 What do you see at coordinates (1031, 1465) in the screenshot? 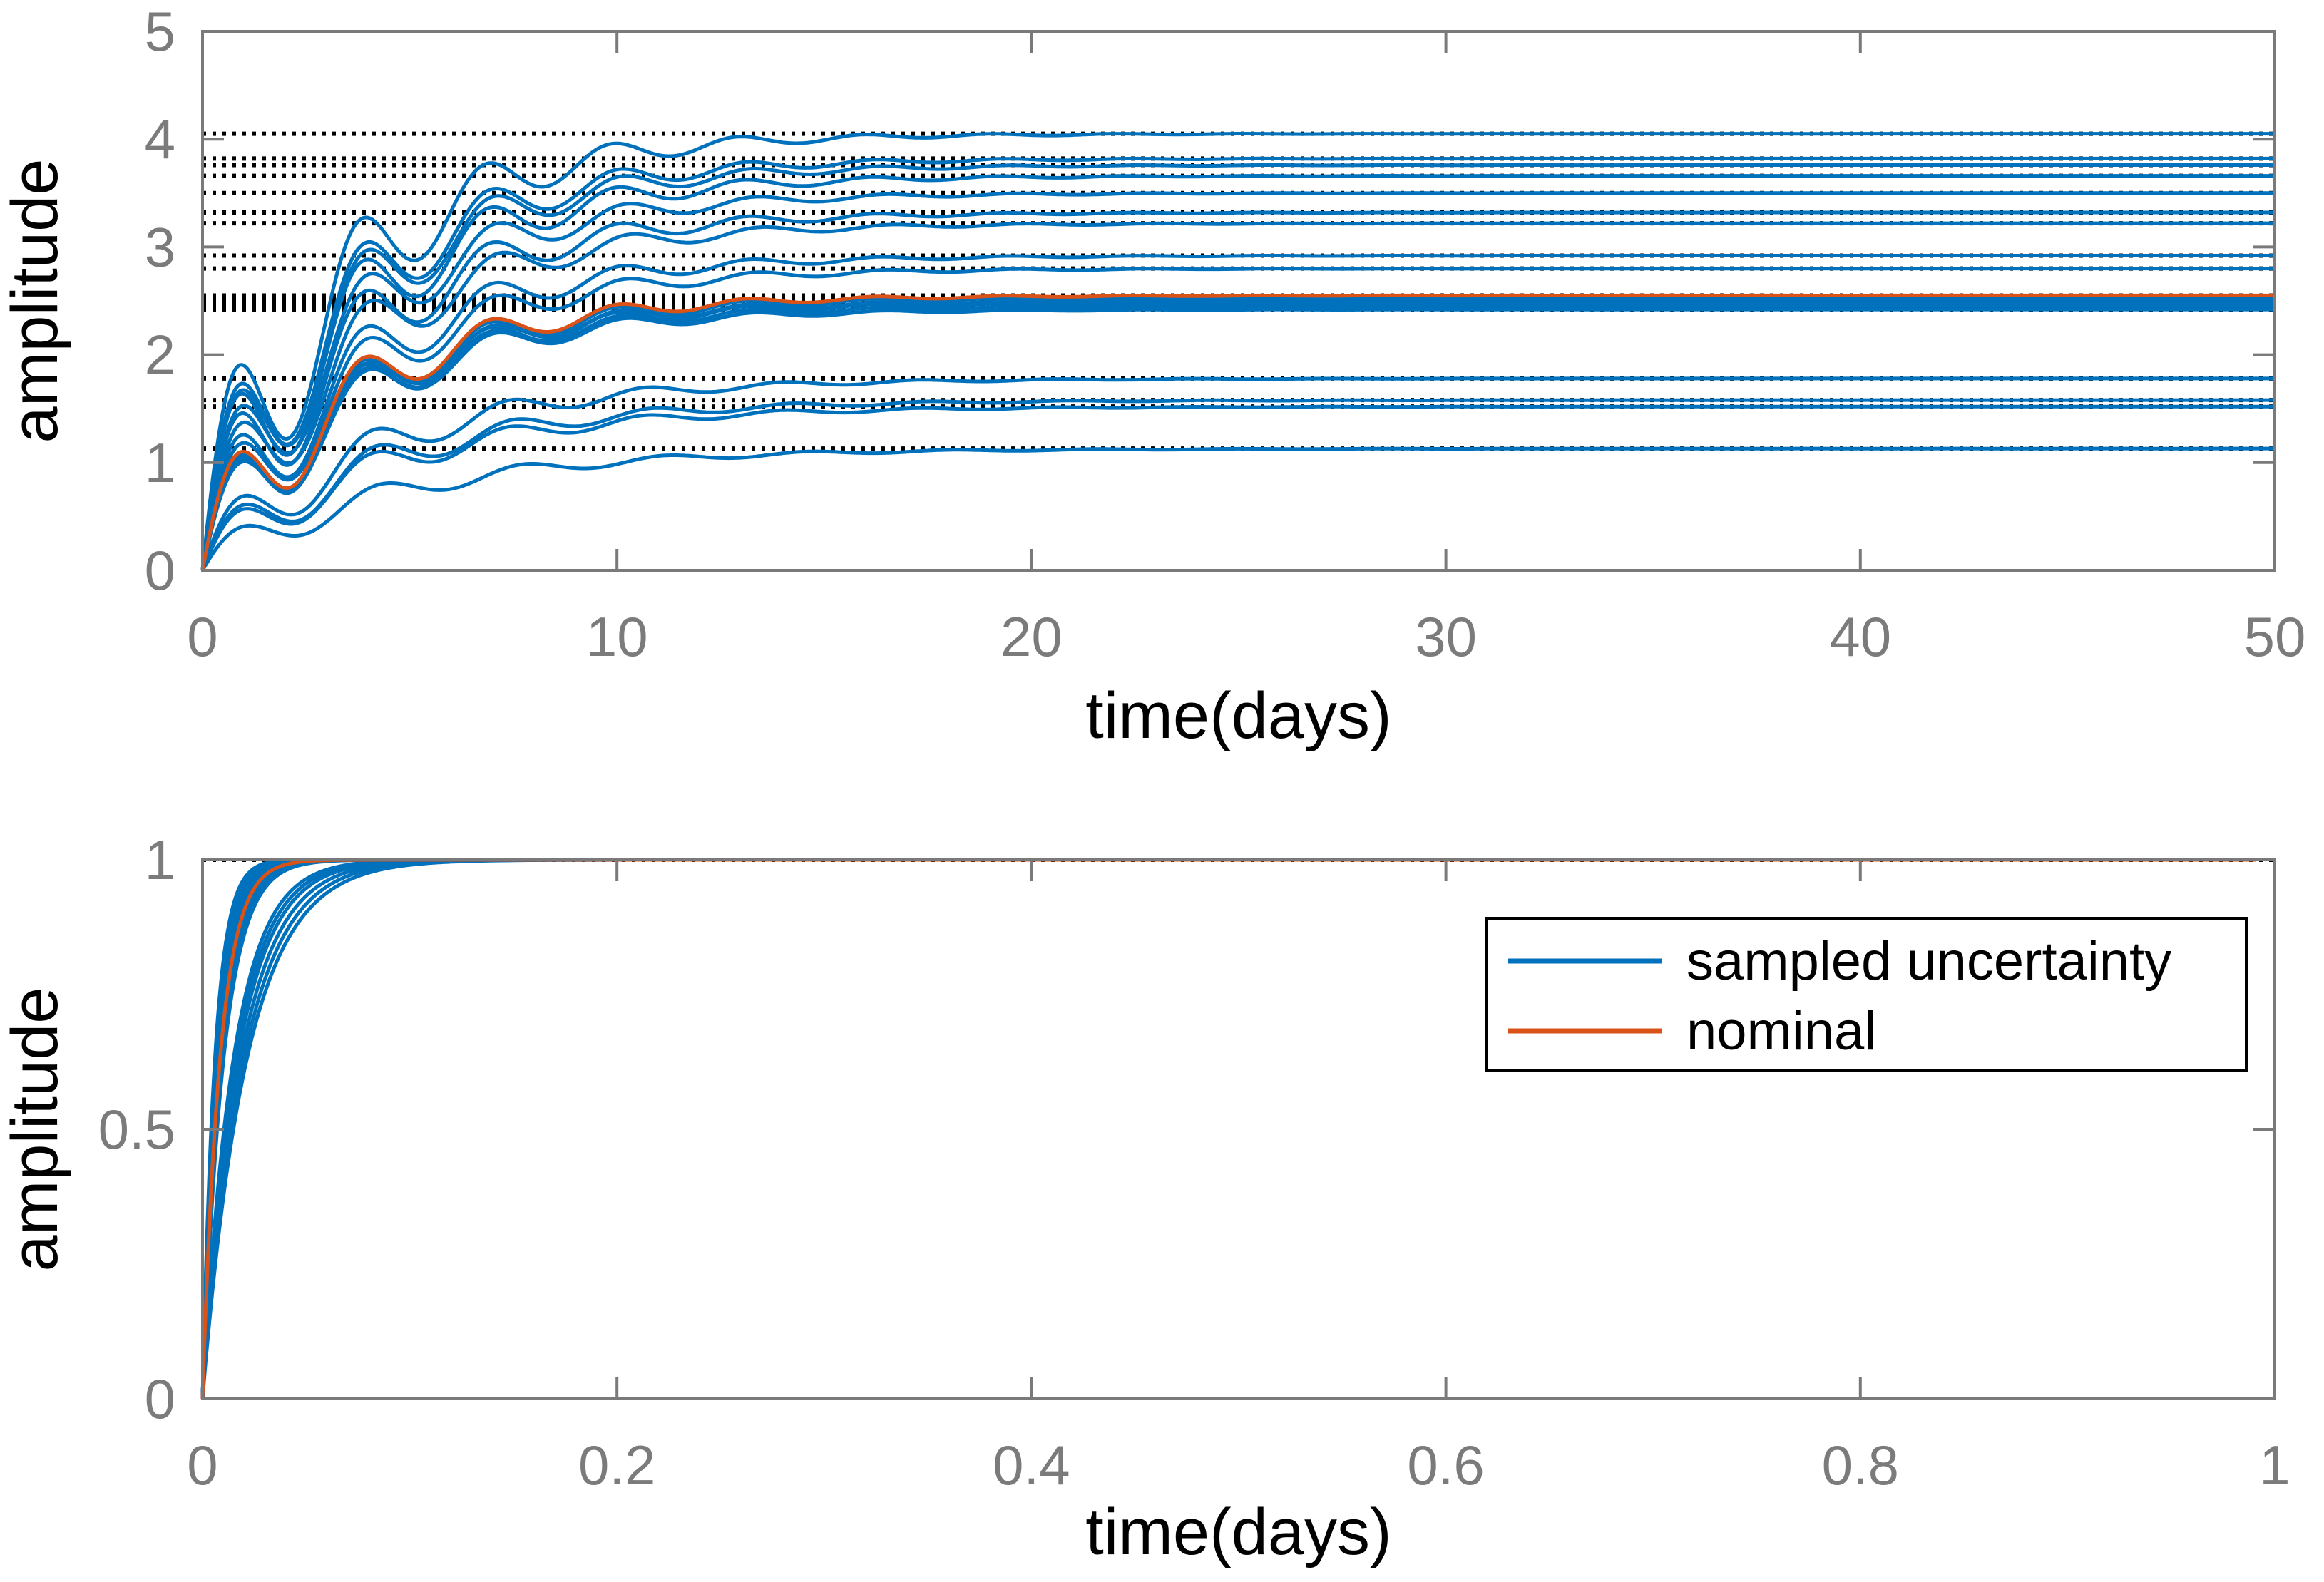
I see `x-tick-label: 0.4` at bounding box center [1031, 1465].